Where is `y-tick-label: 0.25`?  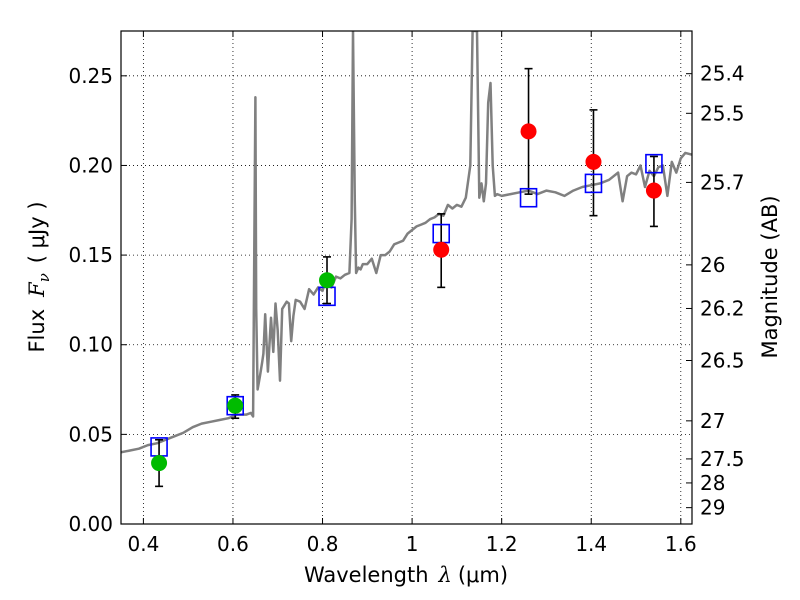 y-tick-label: 0.25 is located at coordinates (90, 76).